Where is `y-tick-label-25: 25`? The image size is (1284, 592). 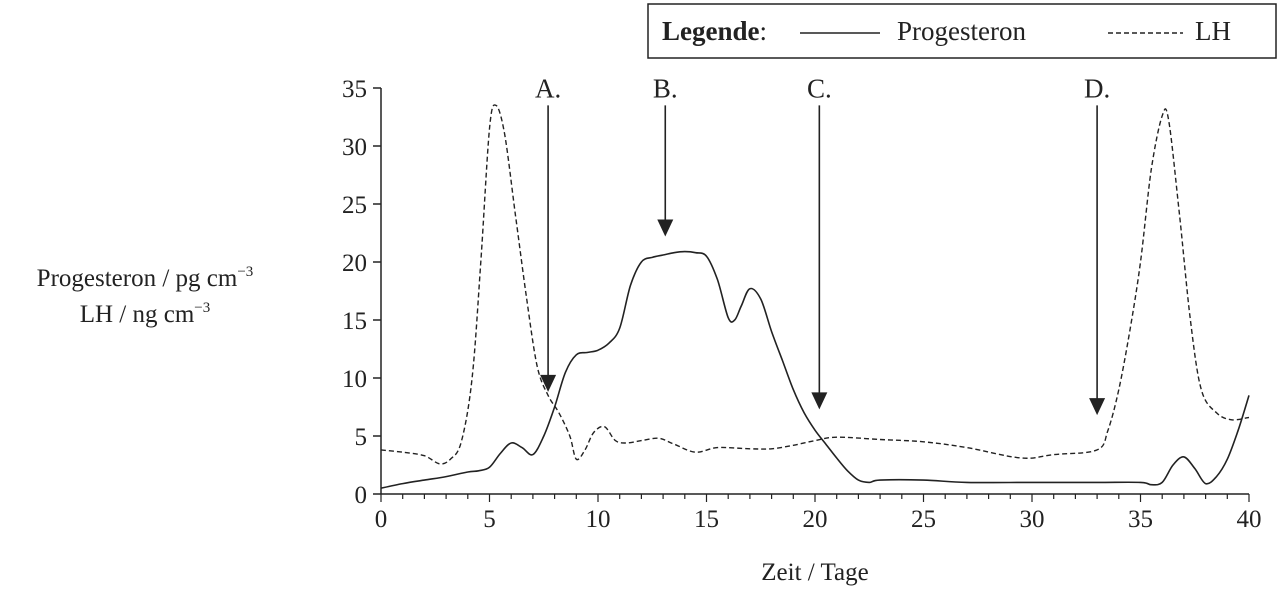
y-tick-label-25: 25 is located at coordinates (354, 205).